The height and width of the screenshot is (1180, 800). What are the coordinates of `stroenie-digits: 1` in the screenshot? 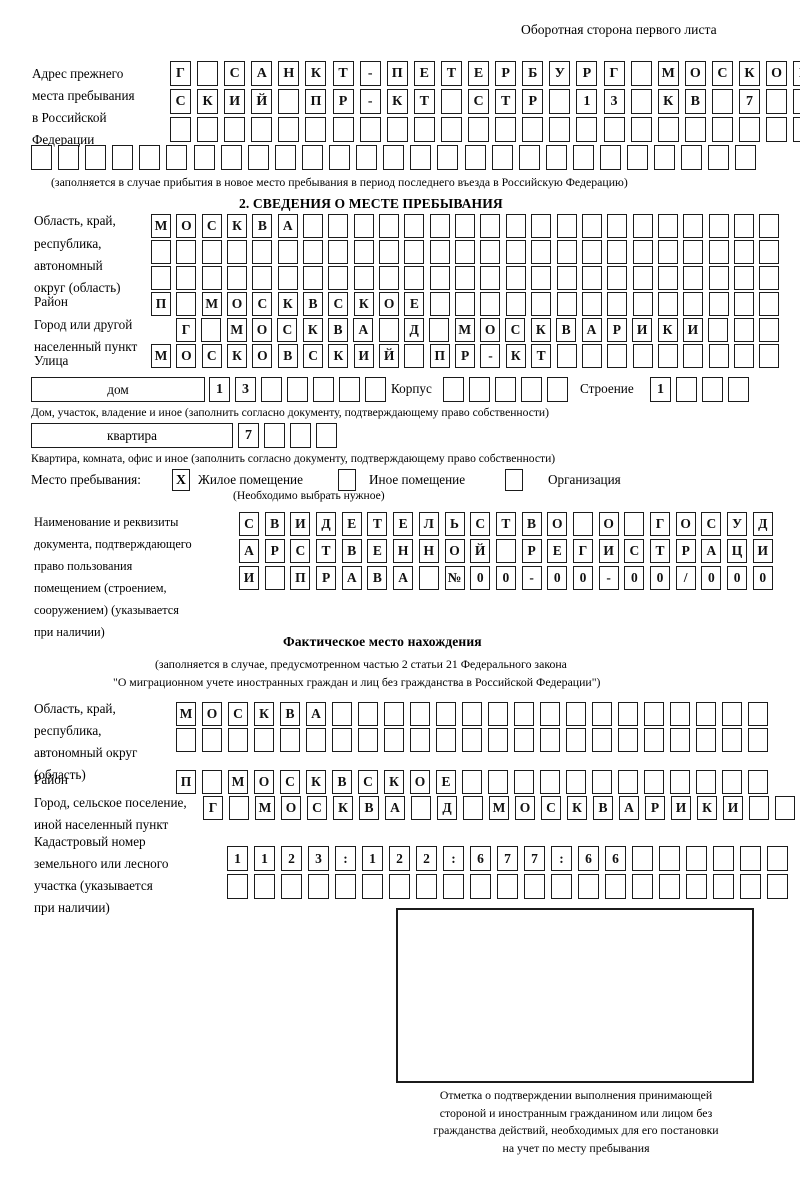 It's located at (702, 389).